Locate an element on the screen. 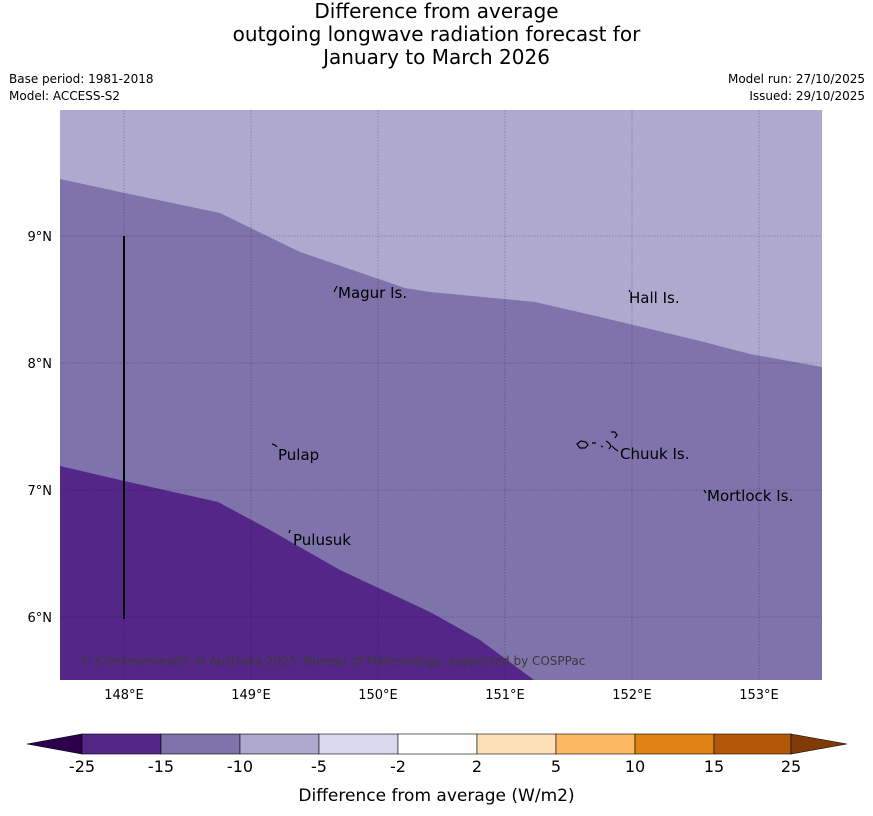 The width and height of the screenshot is (873, 816). place-label-pulusuk: Pulusuk is located at coordinates (322, 540).